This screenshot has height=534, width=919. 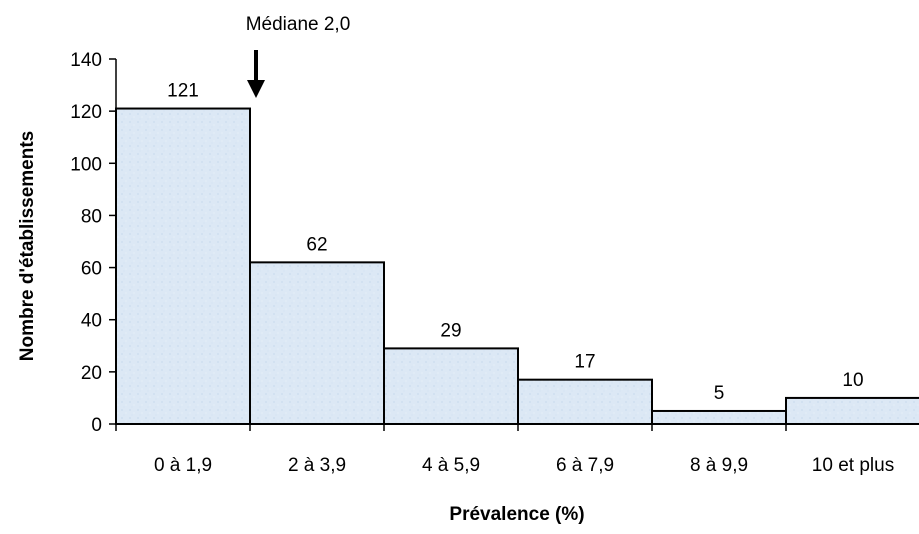 I want to click on x-category-label-6: 10 et plus, so click(x=853, y=465).